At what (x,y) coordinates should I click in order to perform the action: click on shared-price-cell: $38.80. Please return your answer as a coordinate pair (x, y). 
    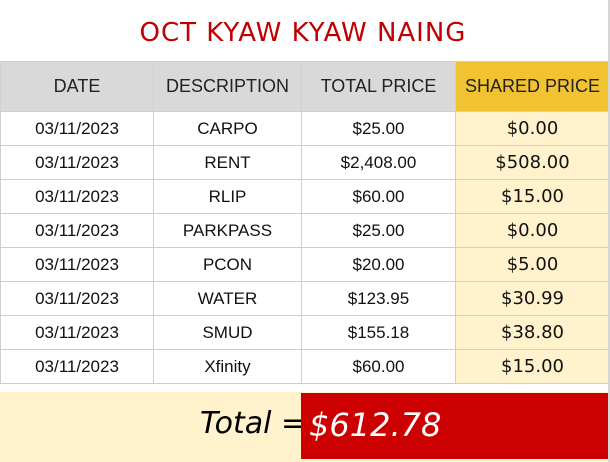
    Looking at the image, I should click on (532, 332).